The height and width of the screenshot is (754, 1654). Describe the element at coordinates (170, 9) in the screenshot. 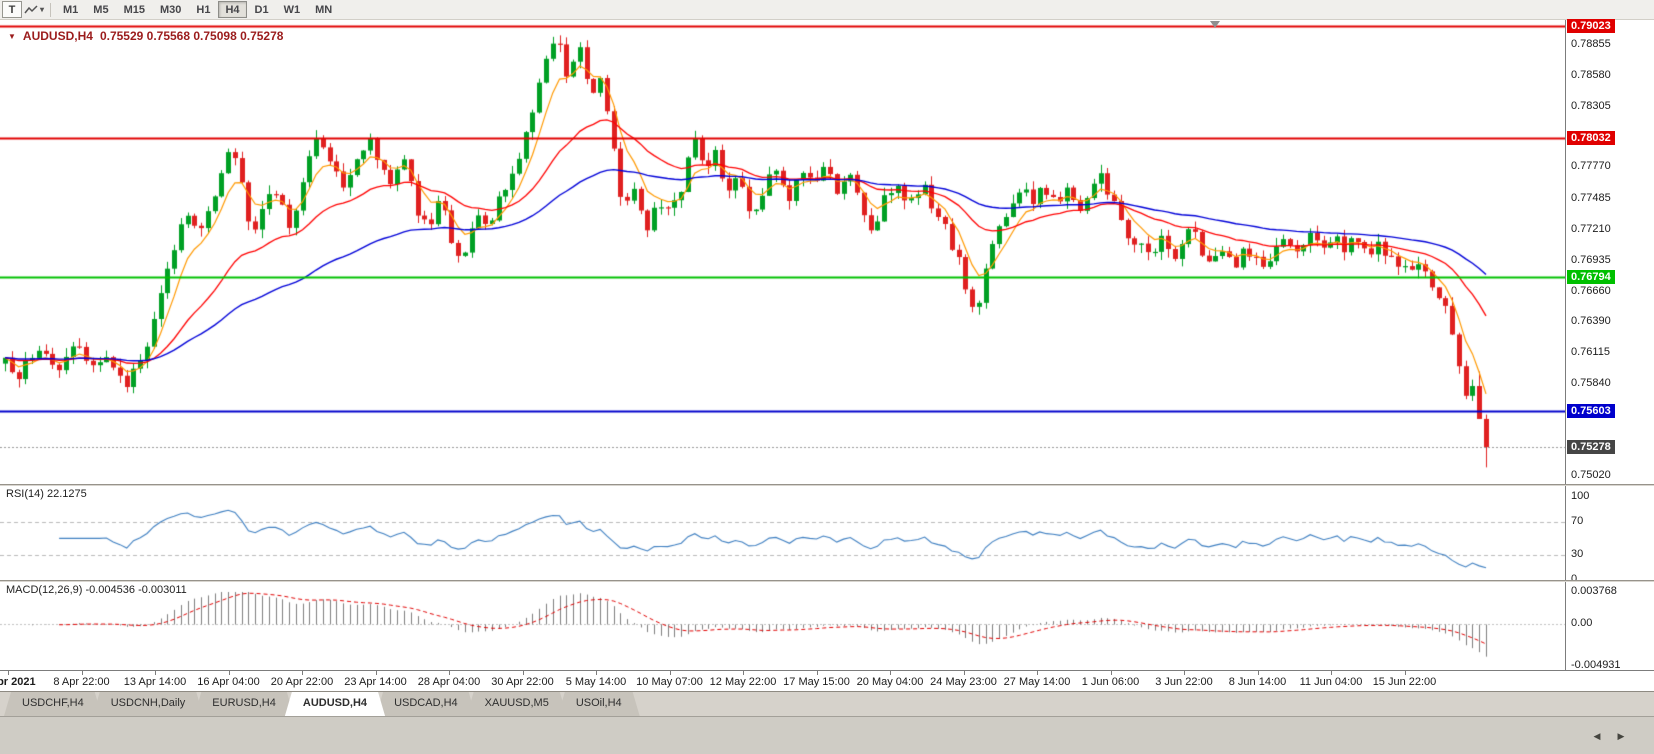

I see `timeframe-button-m30: M30` at that location.